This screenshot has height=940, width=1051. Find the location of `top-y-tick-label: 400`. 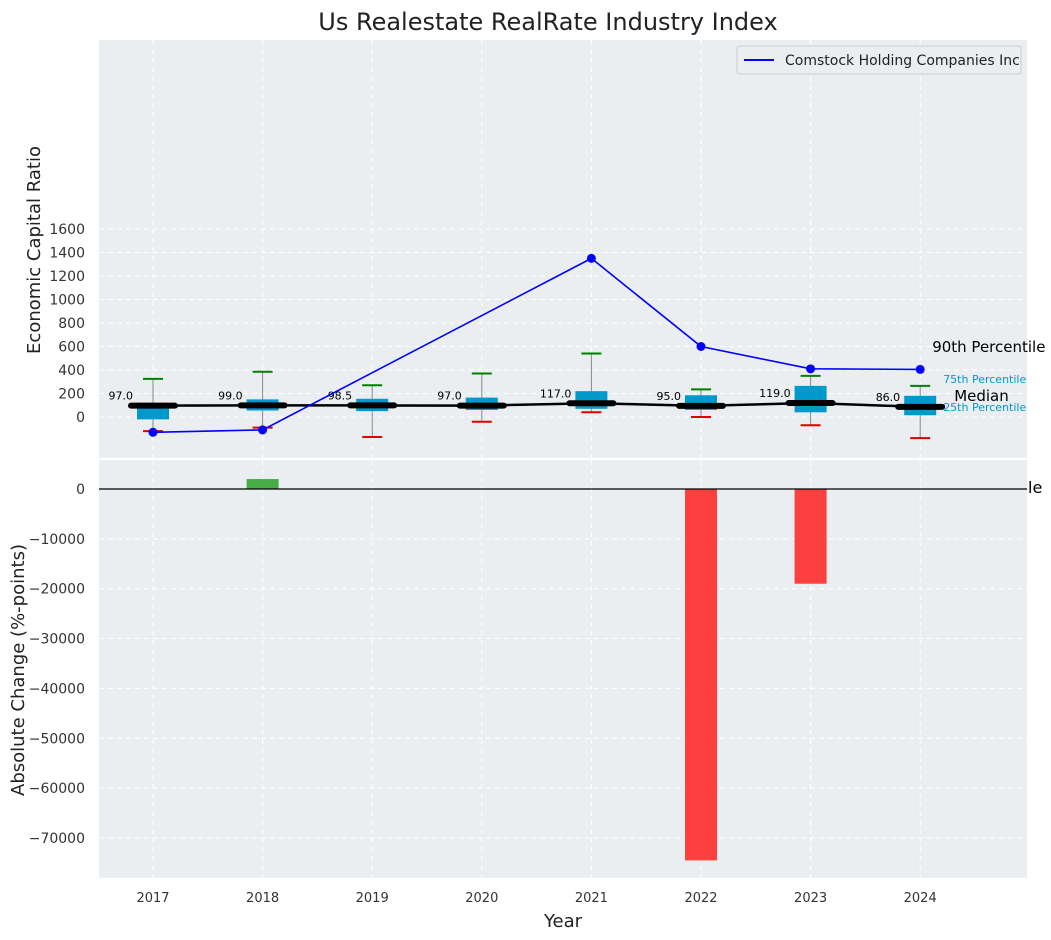

top-y-tick-label: 400 is located at coordinates (71, 371).